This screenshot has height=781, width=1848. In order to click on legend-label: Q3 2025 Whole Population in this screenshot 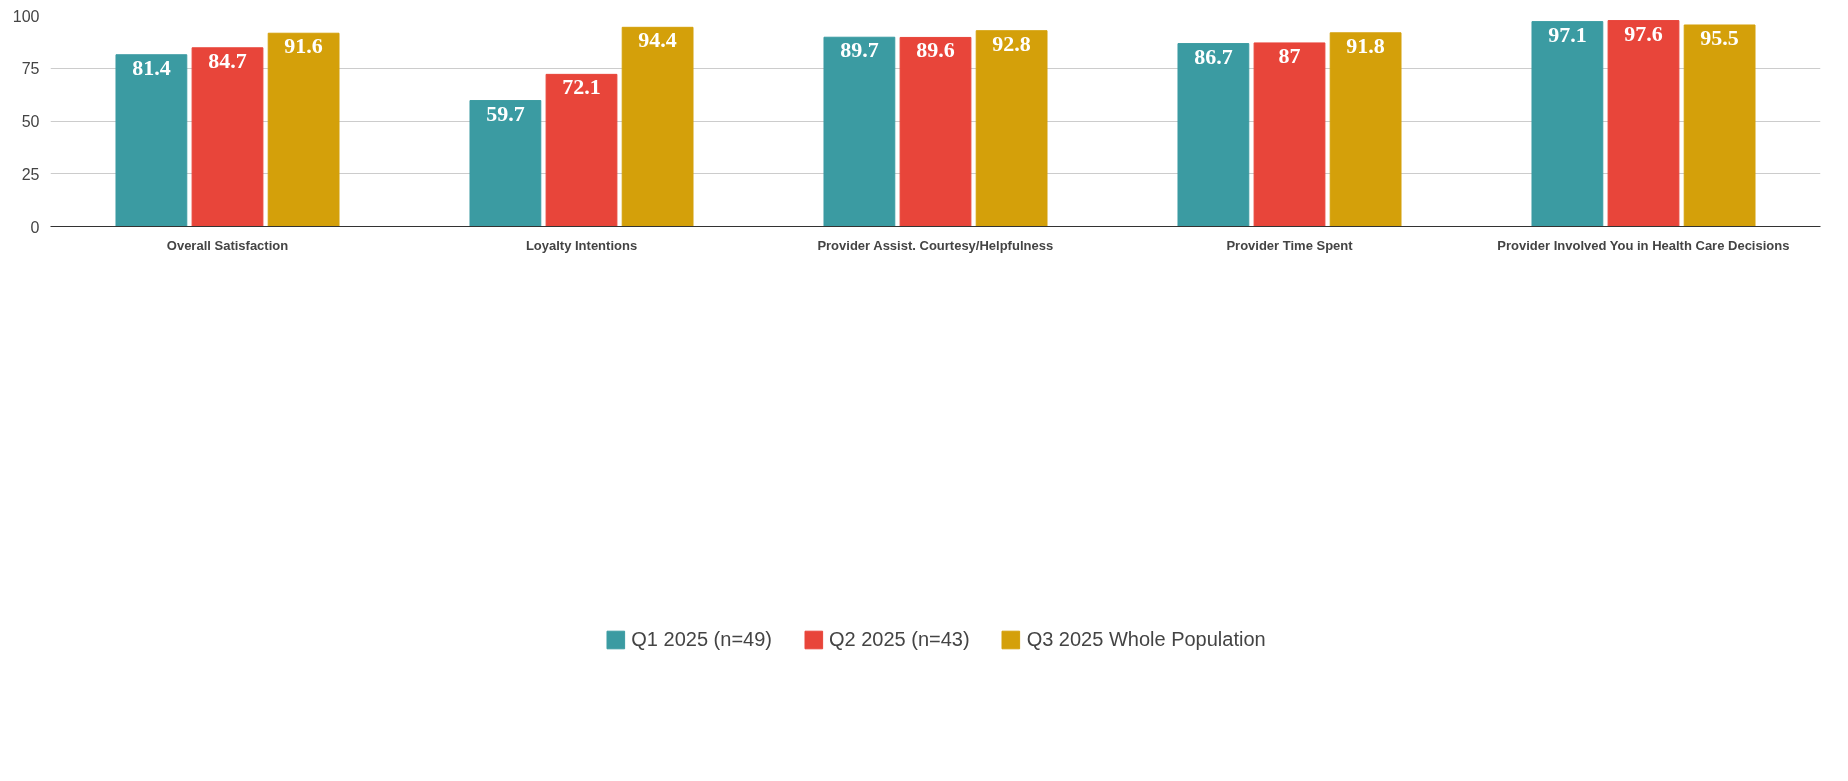, I will do `click(1146, 639)`.